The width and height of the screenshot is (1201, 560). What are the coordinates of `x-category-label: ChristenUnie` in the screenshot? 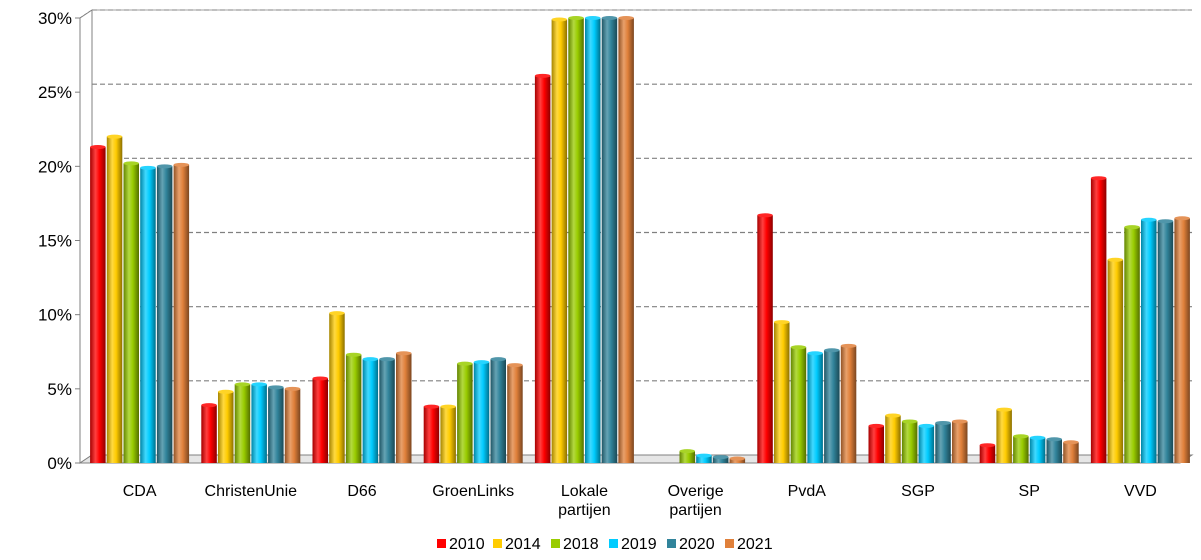 It's located at (251, 491).